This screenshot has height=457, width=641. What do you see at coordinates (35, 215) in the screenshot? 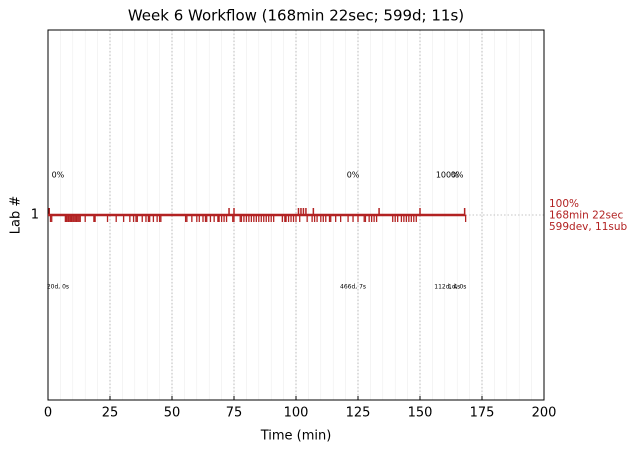
I see `y-tick-label: 1` at bounding box center [35, 215].